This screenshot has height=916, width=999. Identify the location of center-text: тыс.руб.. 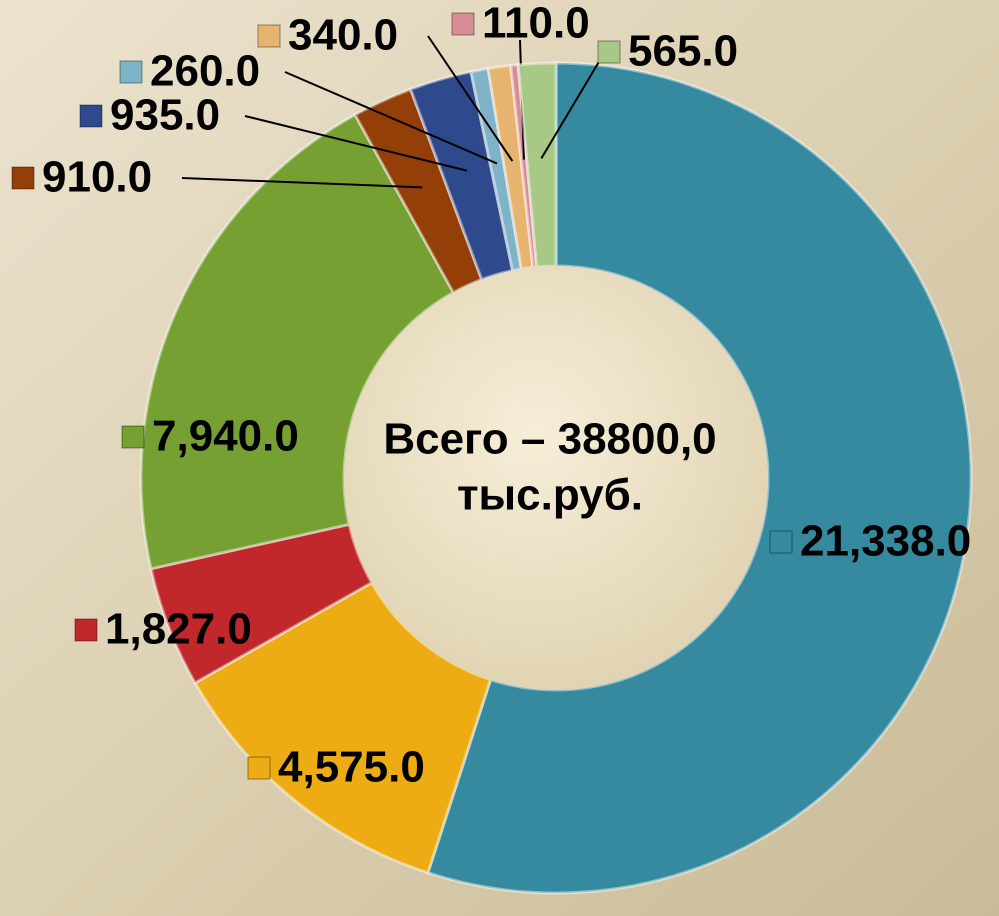
(550, 495).